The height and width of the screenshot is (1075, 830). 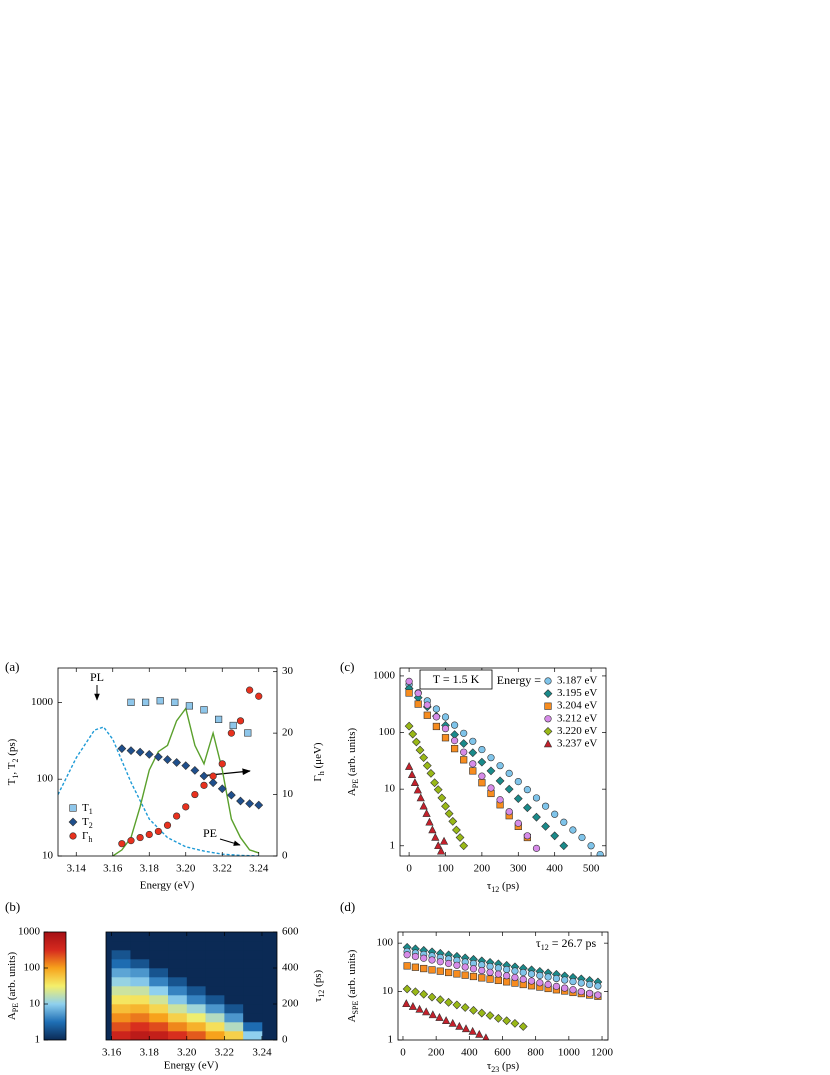 What do you see at coordinates (482, 869) in the screenshot?
I see `x-tick-label: 200` at bounding box center [482, 869].